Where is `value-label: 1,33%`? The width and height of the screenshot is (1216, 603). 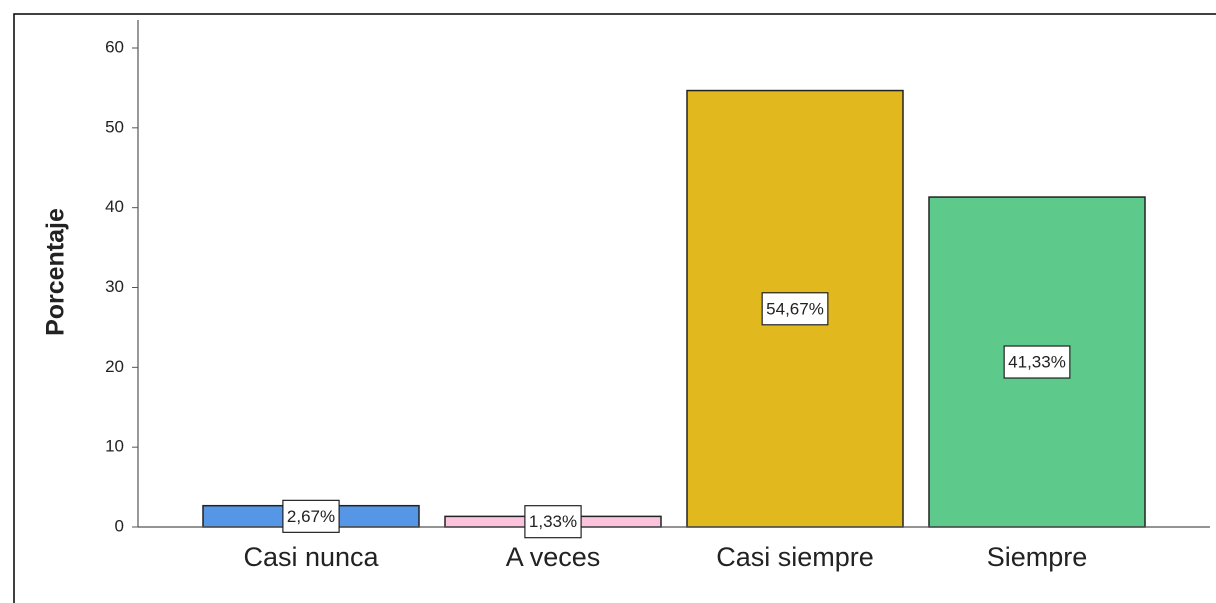
value-label: 1,33% is located at coordinates (553, 521).